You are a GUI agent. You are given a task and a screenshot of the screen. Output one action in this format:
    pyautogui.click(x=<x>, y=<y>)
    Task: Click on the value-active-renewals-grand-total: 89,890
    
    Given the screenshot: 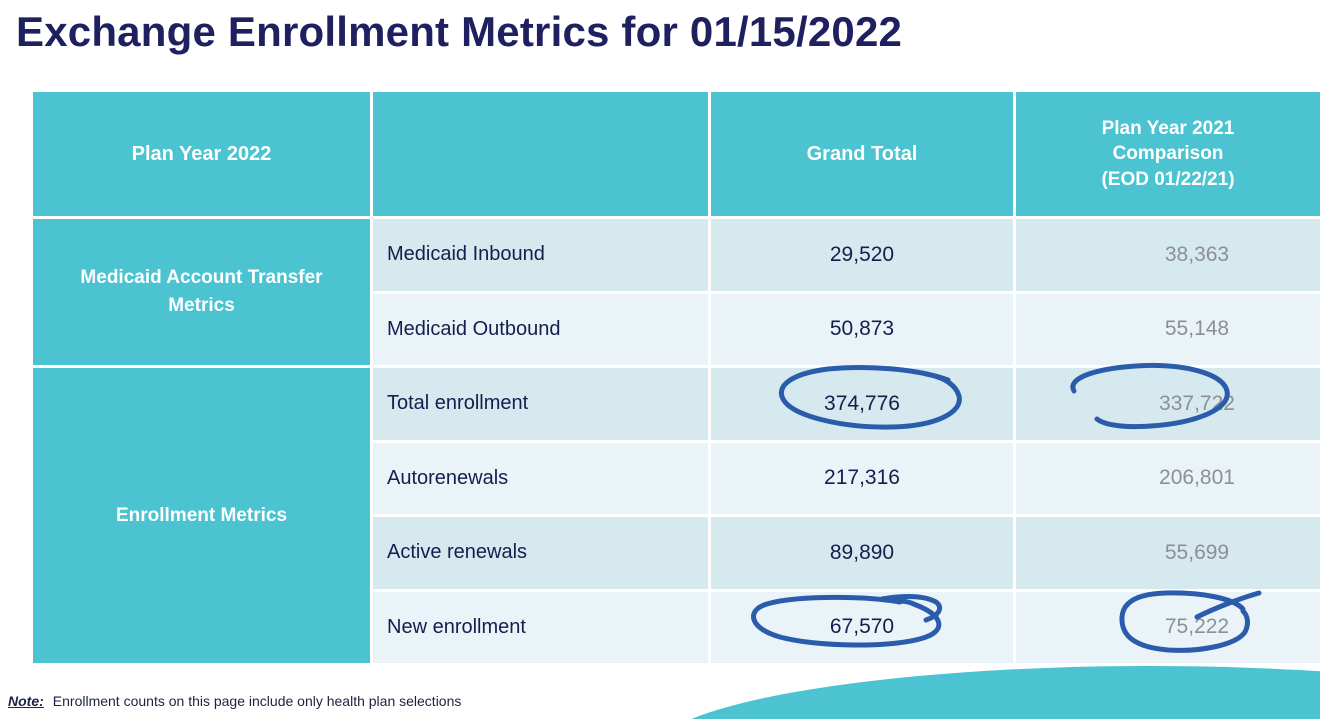 What is the action you would take?
    pyautogui.click(x=862, y=553)
    